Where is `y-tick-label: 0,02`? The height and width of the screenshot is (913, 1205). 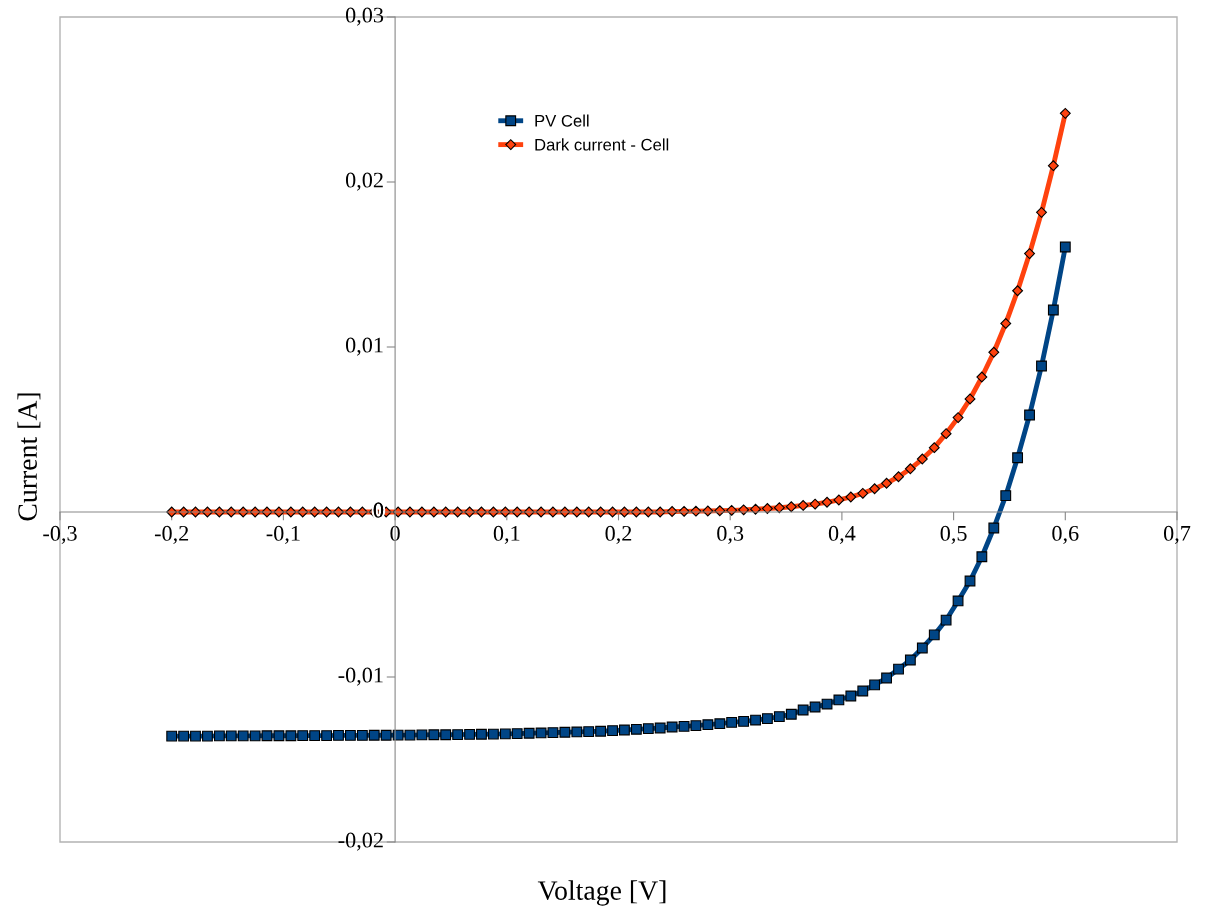 y-tick-label: 0,02 is located at coordinates (364, 181).